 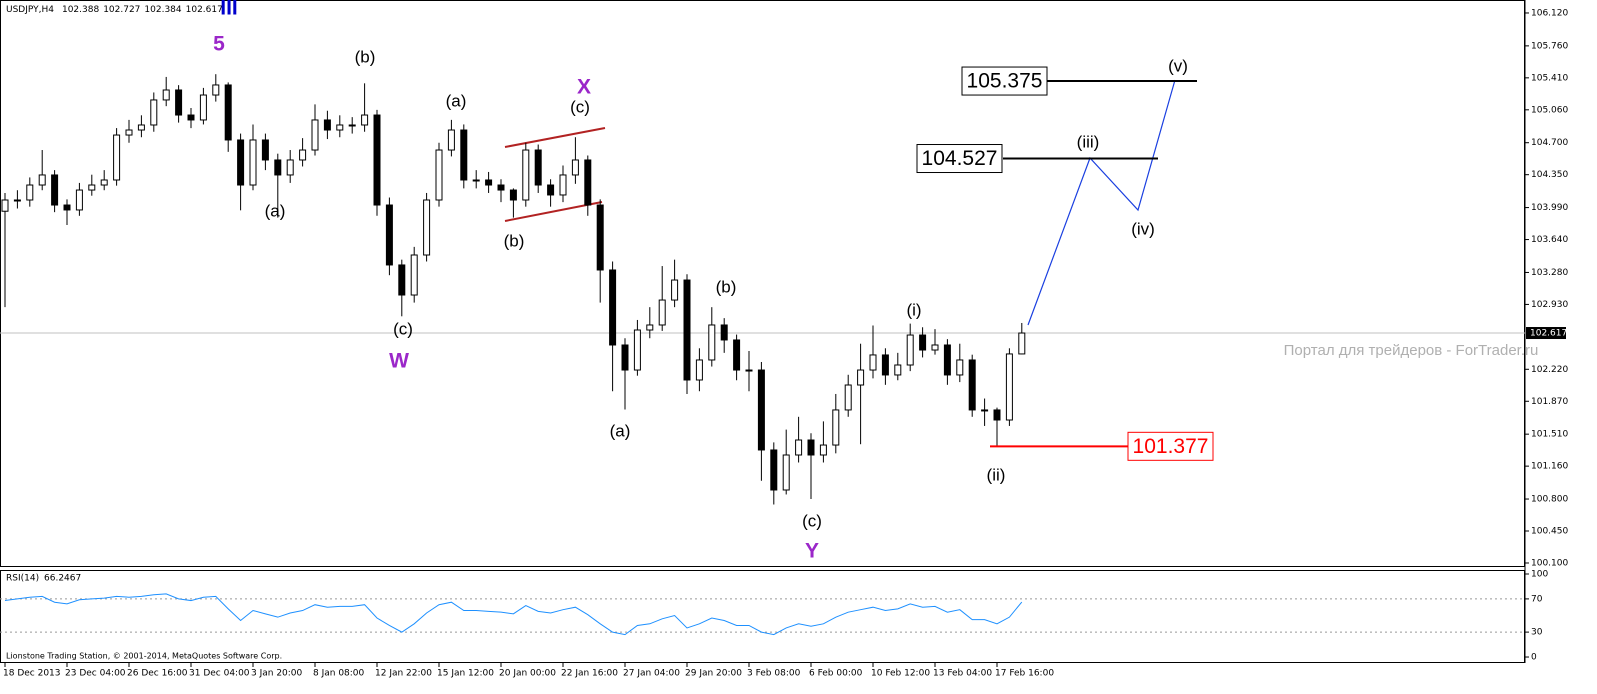 What do you see at coordinates (1549, 370) in the screenshot?
I see `y-tick-label: 102.220` at bounding box center [1549, 370].